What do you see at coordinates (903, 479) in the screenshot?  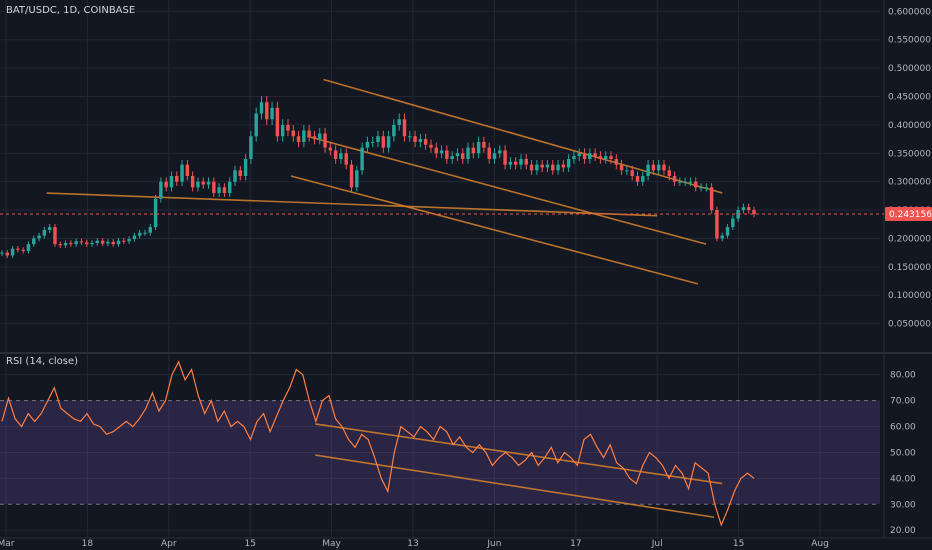 I see `rsi-tick-label: 40.00` at bounding box center [903, 479].